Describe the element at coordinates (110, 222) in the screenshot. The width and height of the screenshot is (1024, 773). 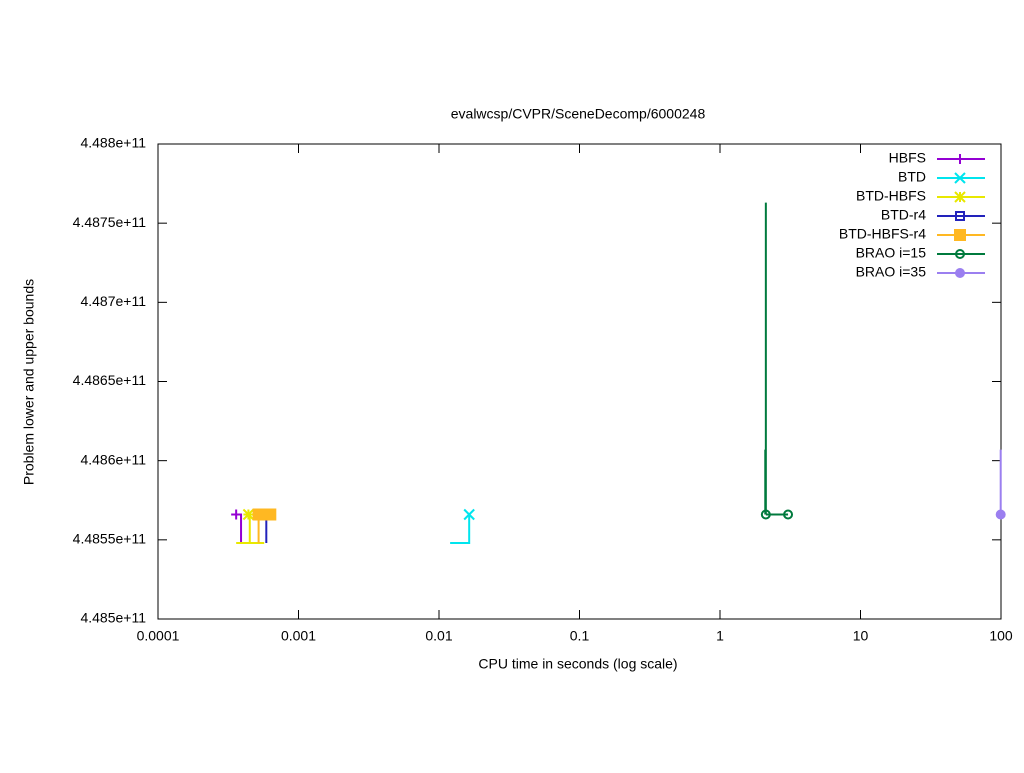
I see `y-tick-label: 4.4875e+11` at that location.